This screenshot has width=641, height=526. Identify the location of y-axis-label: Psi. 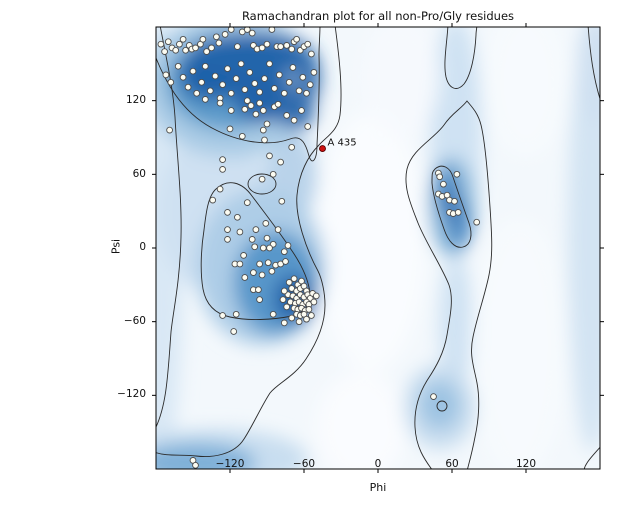
(116, 246).